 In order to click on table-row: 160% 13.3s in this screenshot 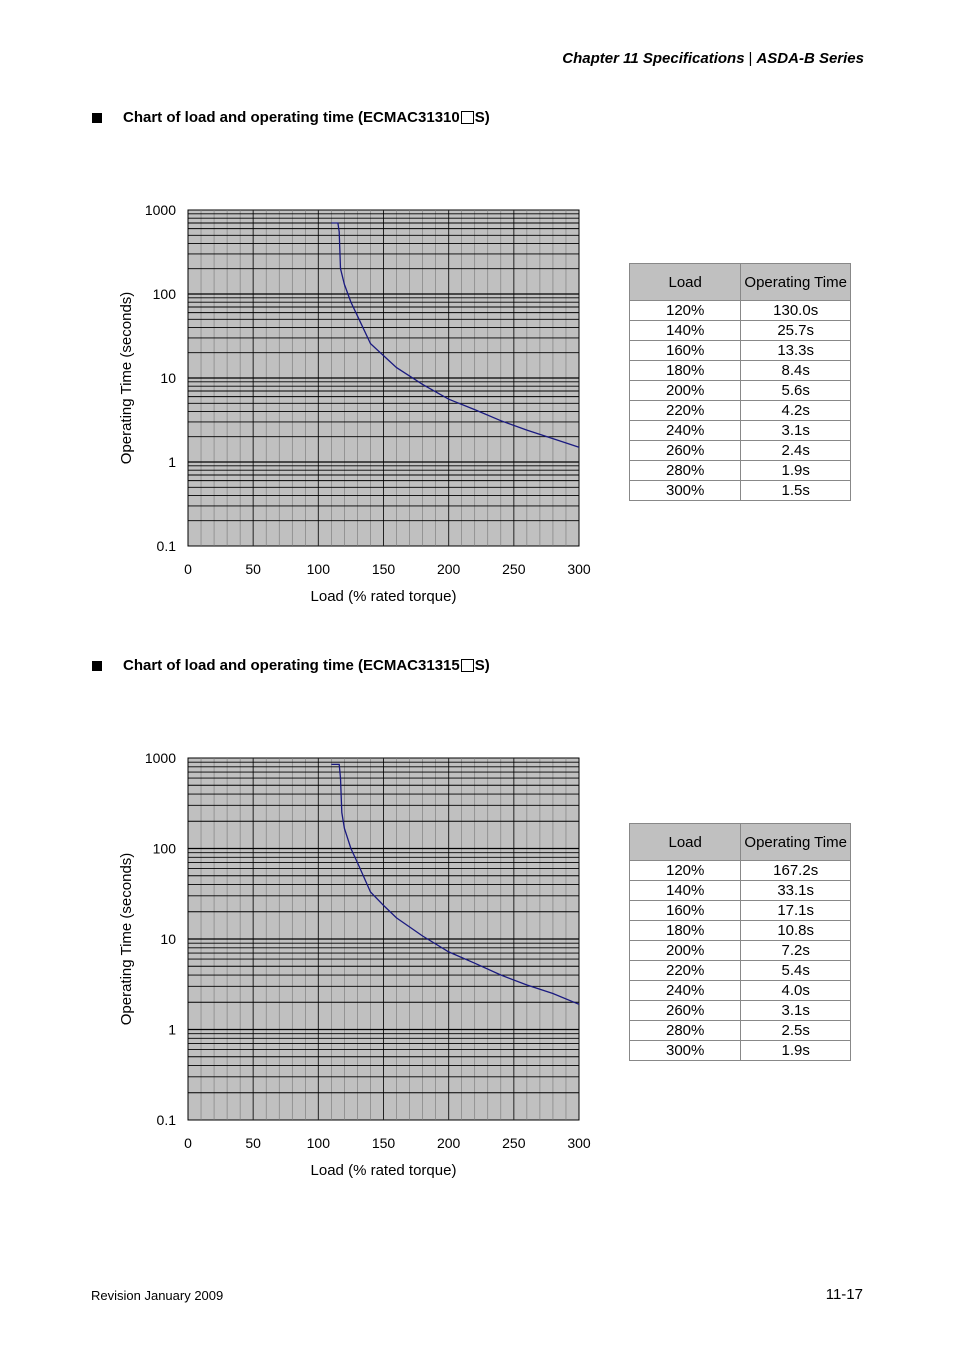, I will do `click(739, 350)`.